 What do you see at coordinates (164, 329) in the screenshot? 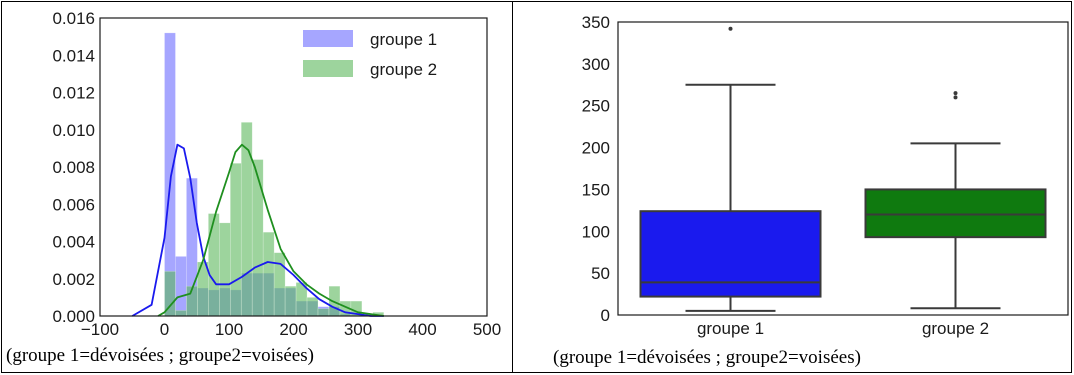
I see `x-tick-label-1: 0` at bounding box center [164, 329].